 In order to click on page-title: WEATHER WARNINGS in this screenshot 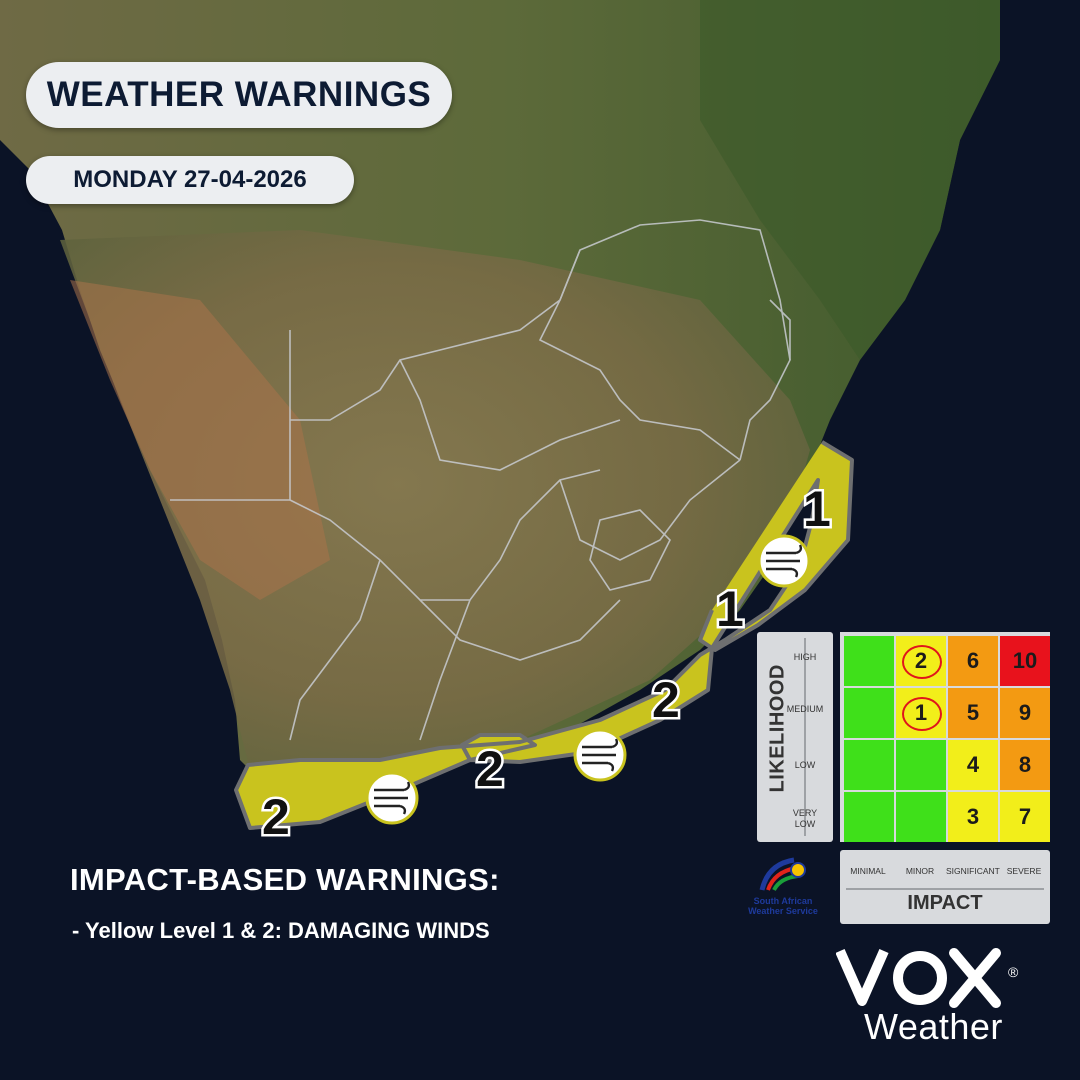, I will do `click(239, 94)`.